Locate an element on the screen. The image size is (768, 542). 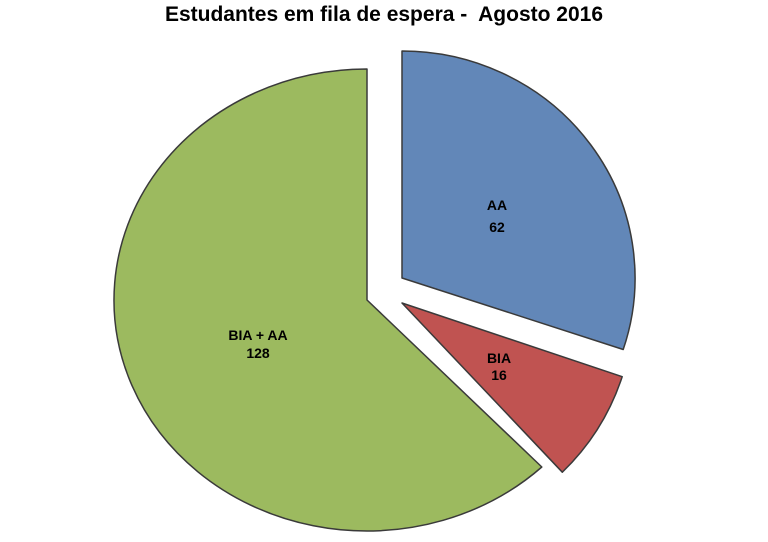
slice-value-bia: 16 is located at coordinates (499, 375).